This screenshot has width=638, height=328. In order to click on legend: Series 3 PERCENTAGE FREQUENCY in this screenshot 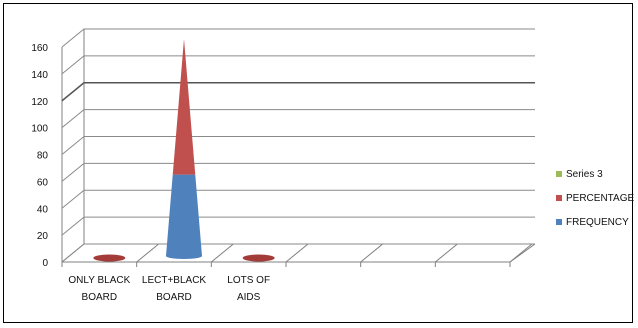, I will do `click(595, 198)`.